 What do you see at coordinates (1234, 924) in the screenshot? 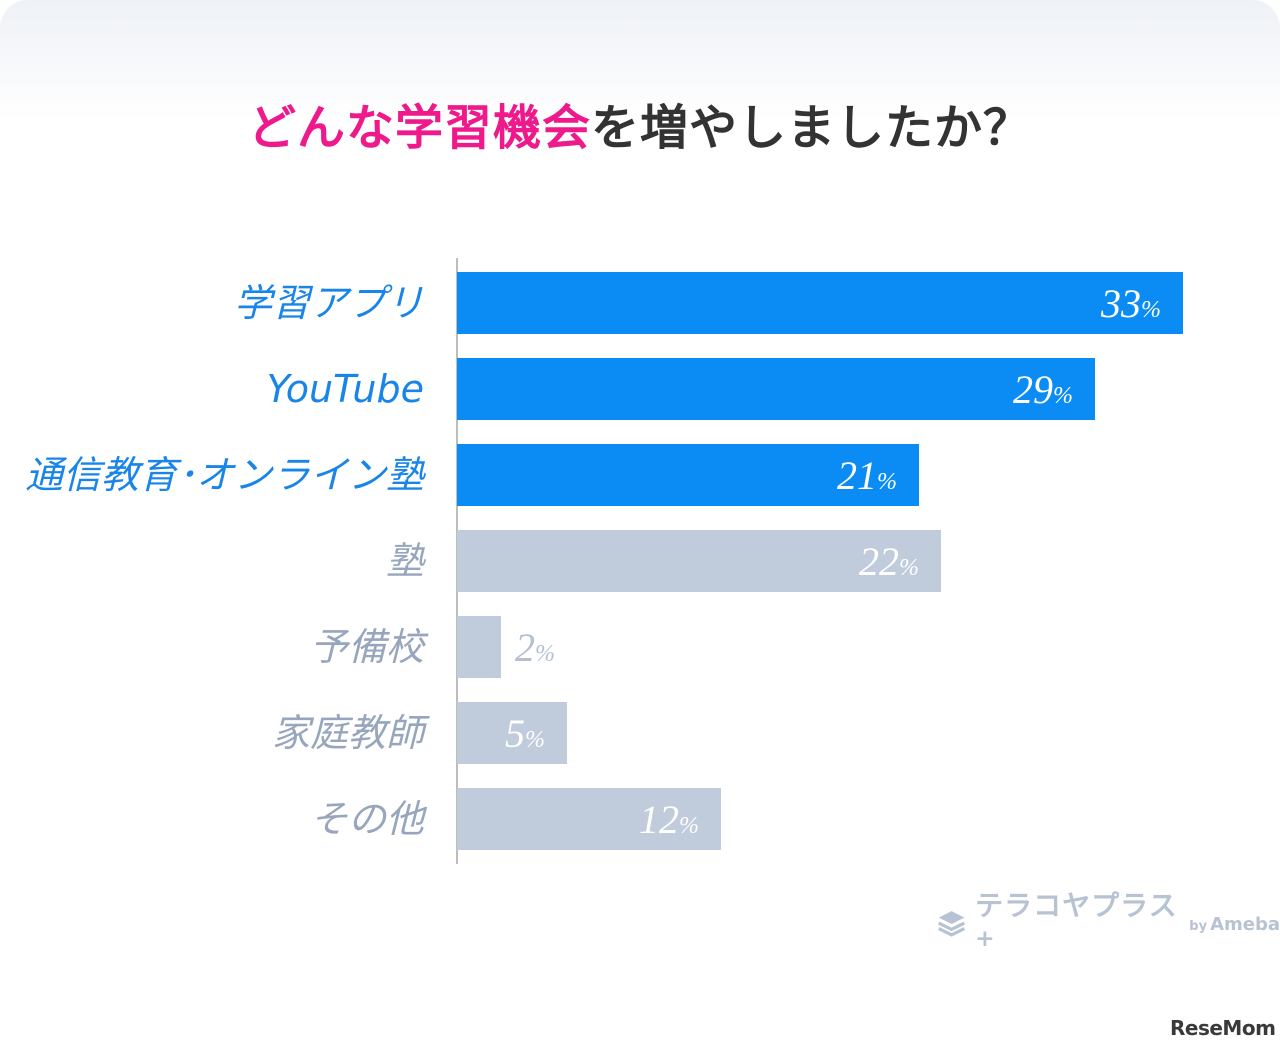
I see `brand-by: by Ameba` at bounding box center [1234, 924].